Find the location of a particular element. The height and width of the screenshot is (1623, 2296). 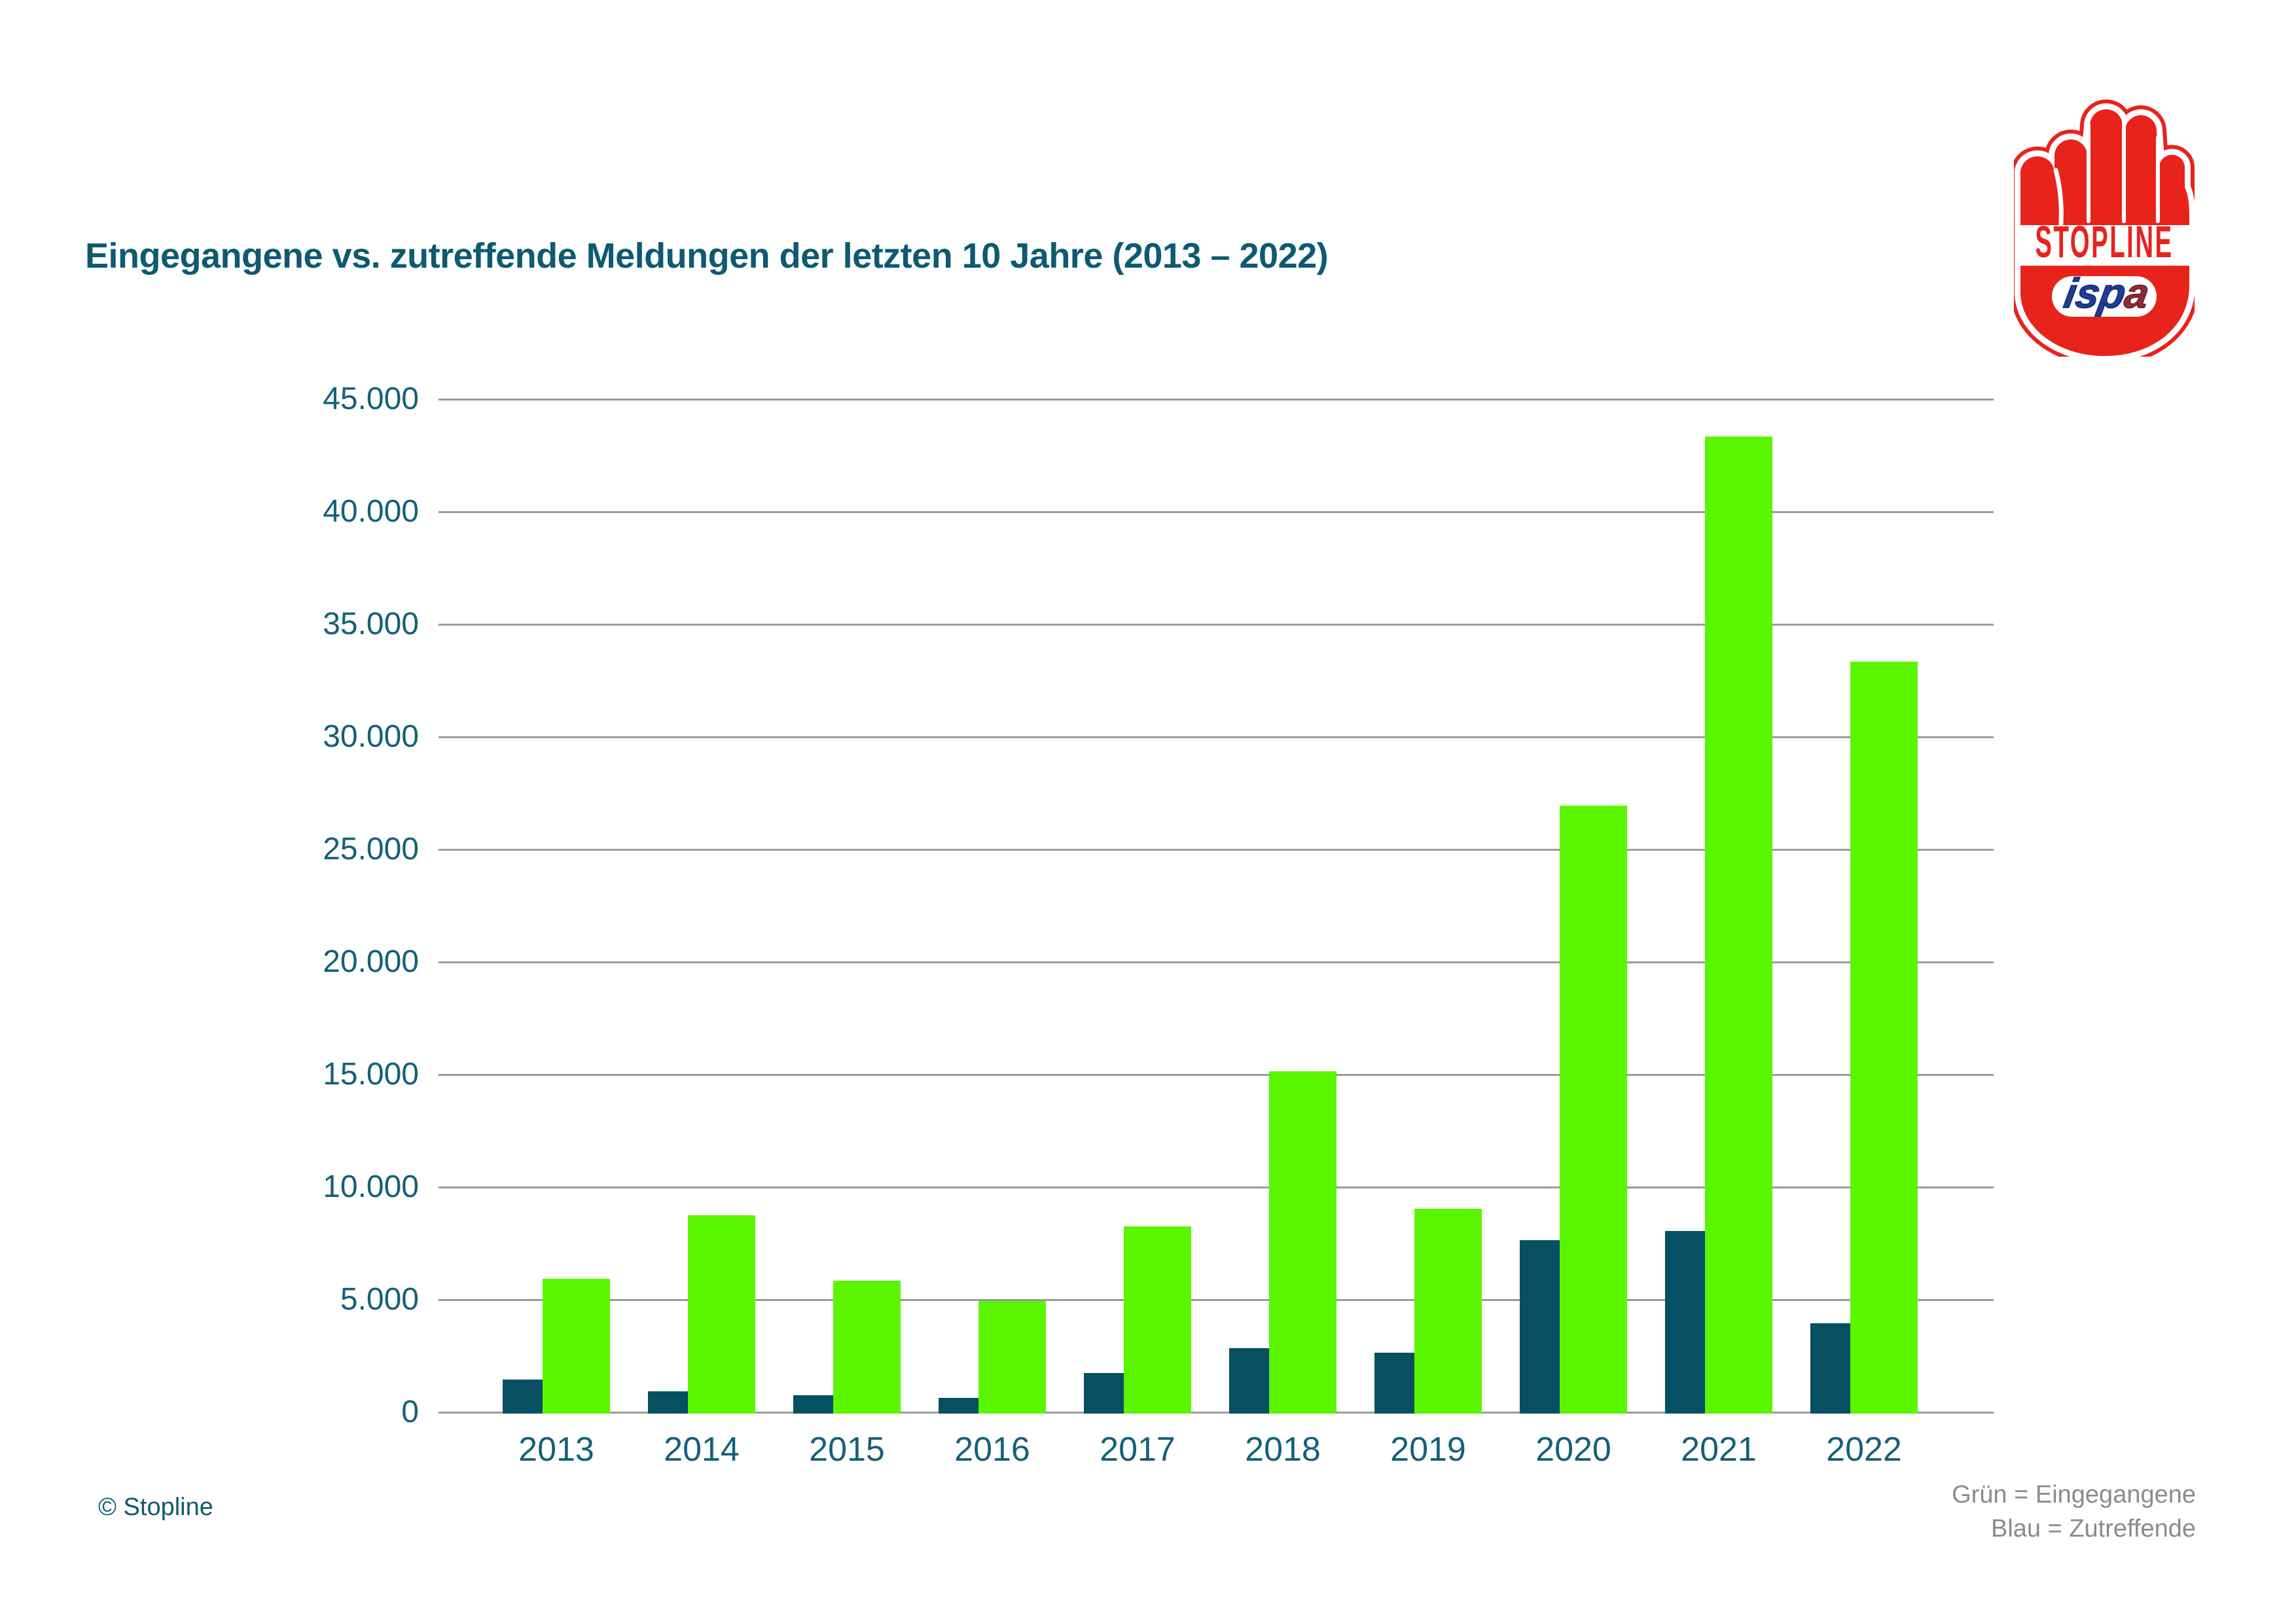

y-axis-tick-label: 5.000 is located at coordinates (379, 1299).